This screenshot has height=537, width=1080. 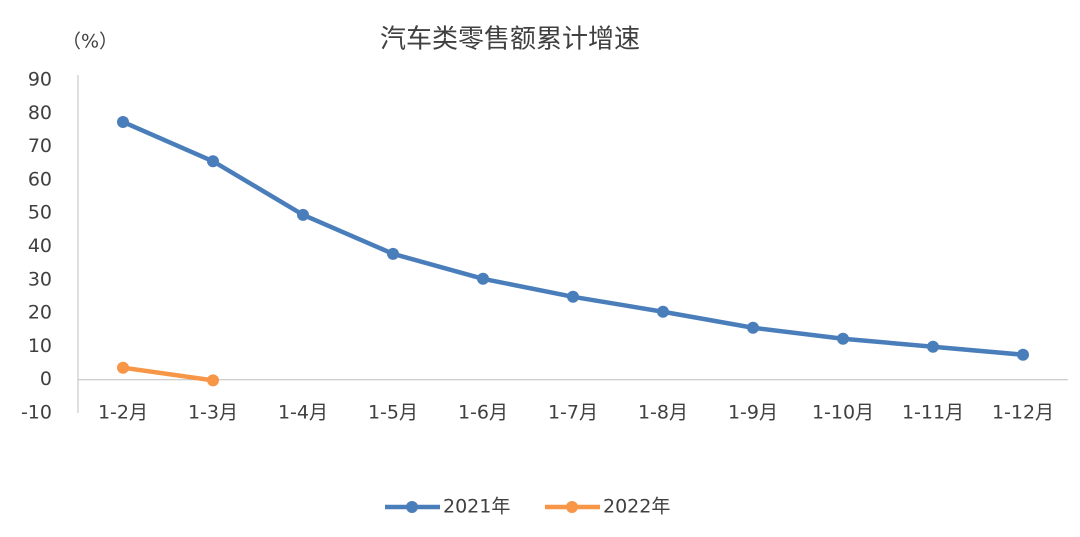 What do you see at coordinates (40, 346) in the screenshot?
I see `y-tick-label: 10` at bounding box center [40, 346].